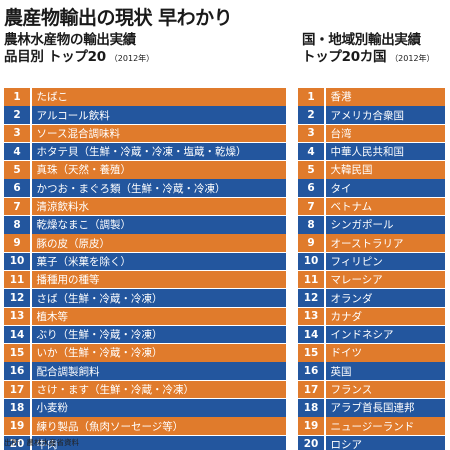  Describe the element at coordinates (311, 243) in the screenshot. I see `country-rank: 9` at that location.